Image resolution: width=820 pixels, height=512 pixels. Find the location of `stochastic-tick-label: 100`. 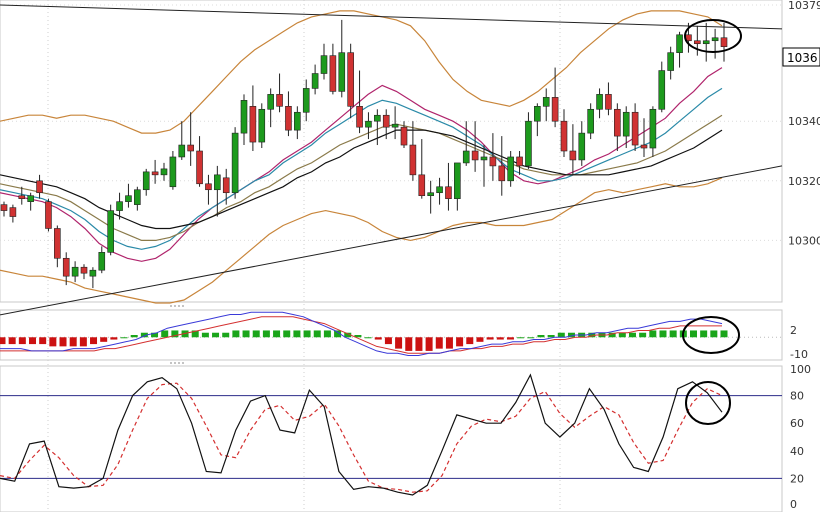

stochastic-tick-label: 100 is located at coordinates (800, 369).